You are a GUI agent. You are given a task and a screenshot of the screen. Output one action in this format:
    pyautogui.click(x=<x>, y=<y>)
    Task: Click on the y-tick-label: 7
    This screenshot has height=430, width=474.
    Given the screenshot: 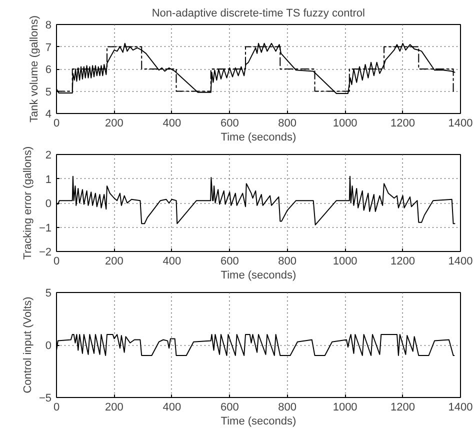 What is the action you would take?
    pyautogui.click(x=48, y=48)
    